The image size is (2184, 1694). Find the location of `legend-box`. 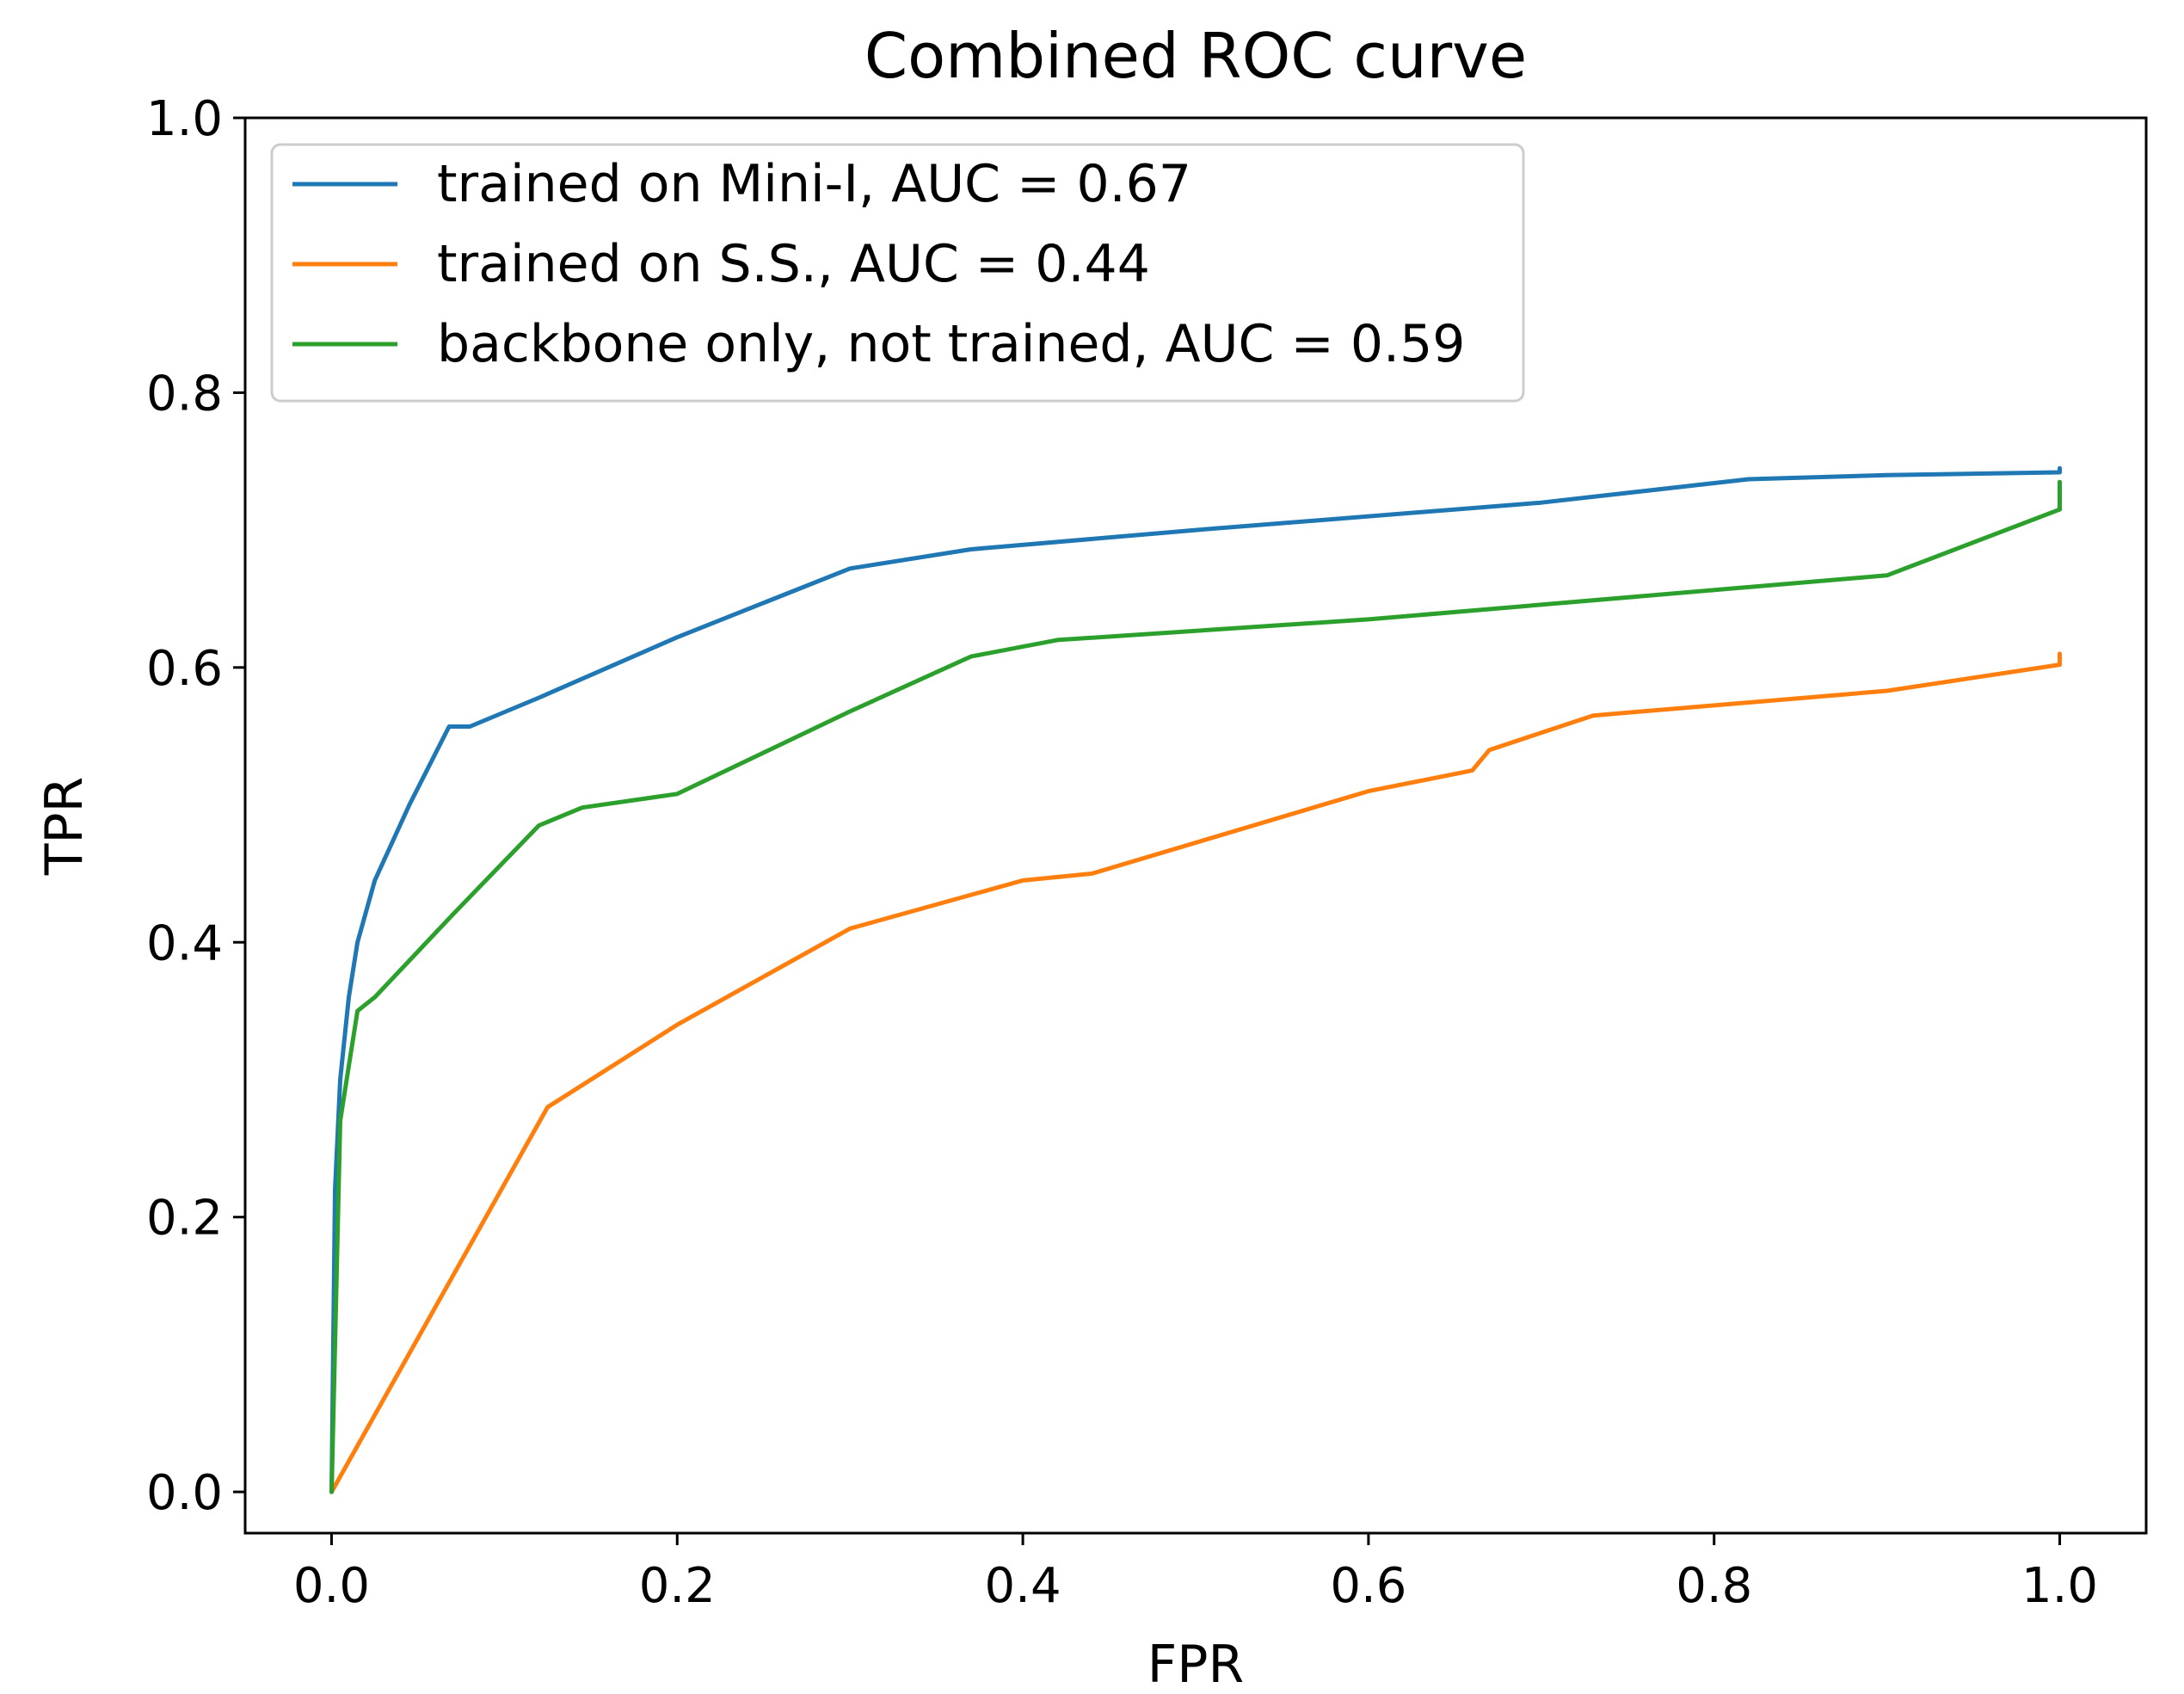

legend-box is located at coordinates (898, 273).